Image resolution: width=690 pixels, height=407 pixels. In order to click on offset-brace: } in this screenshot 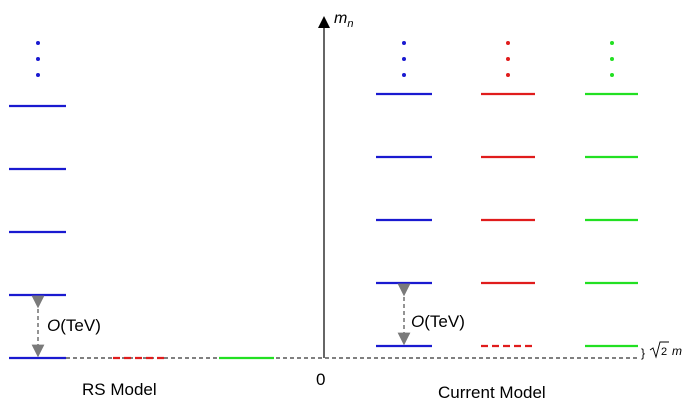, I will do `click(643, 353)`.